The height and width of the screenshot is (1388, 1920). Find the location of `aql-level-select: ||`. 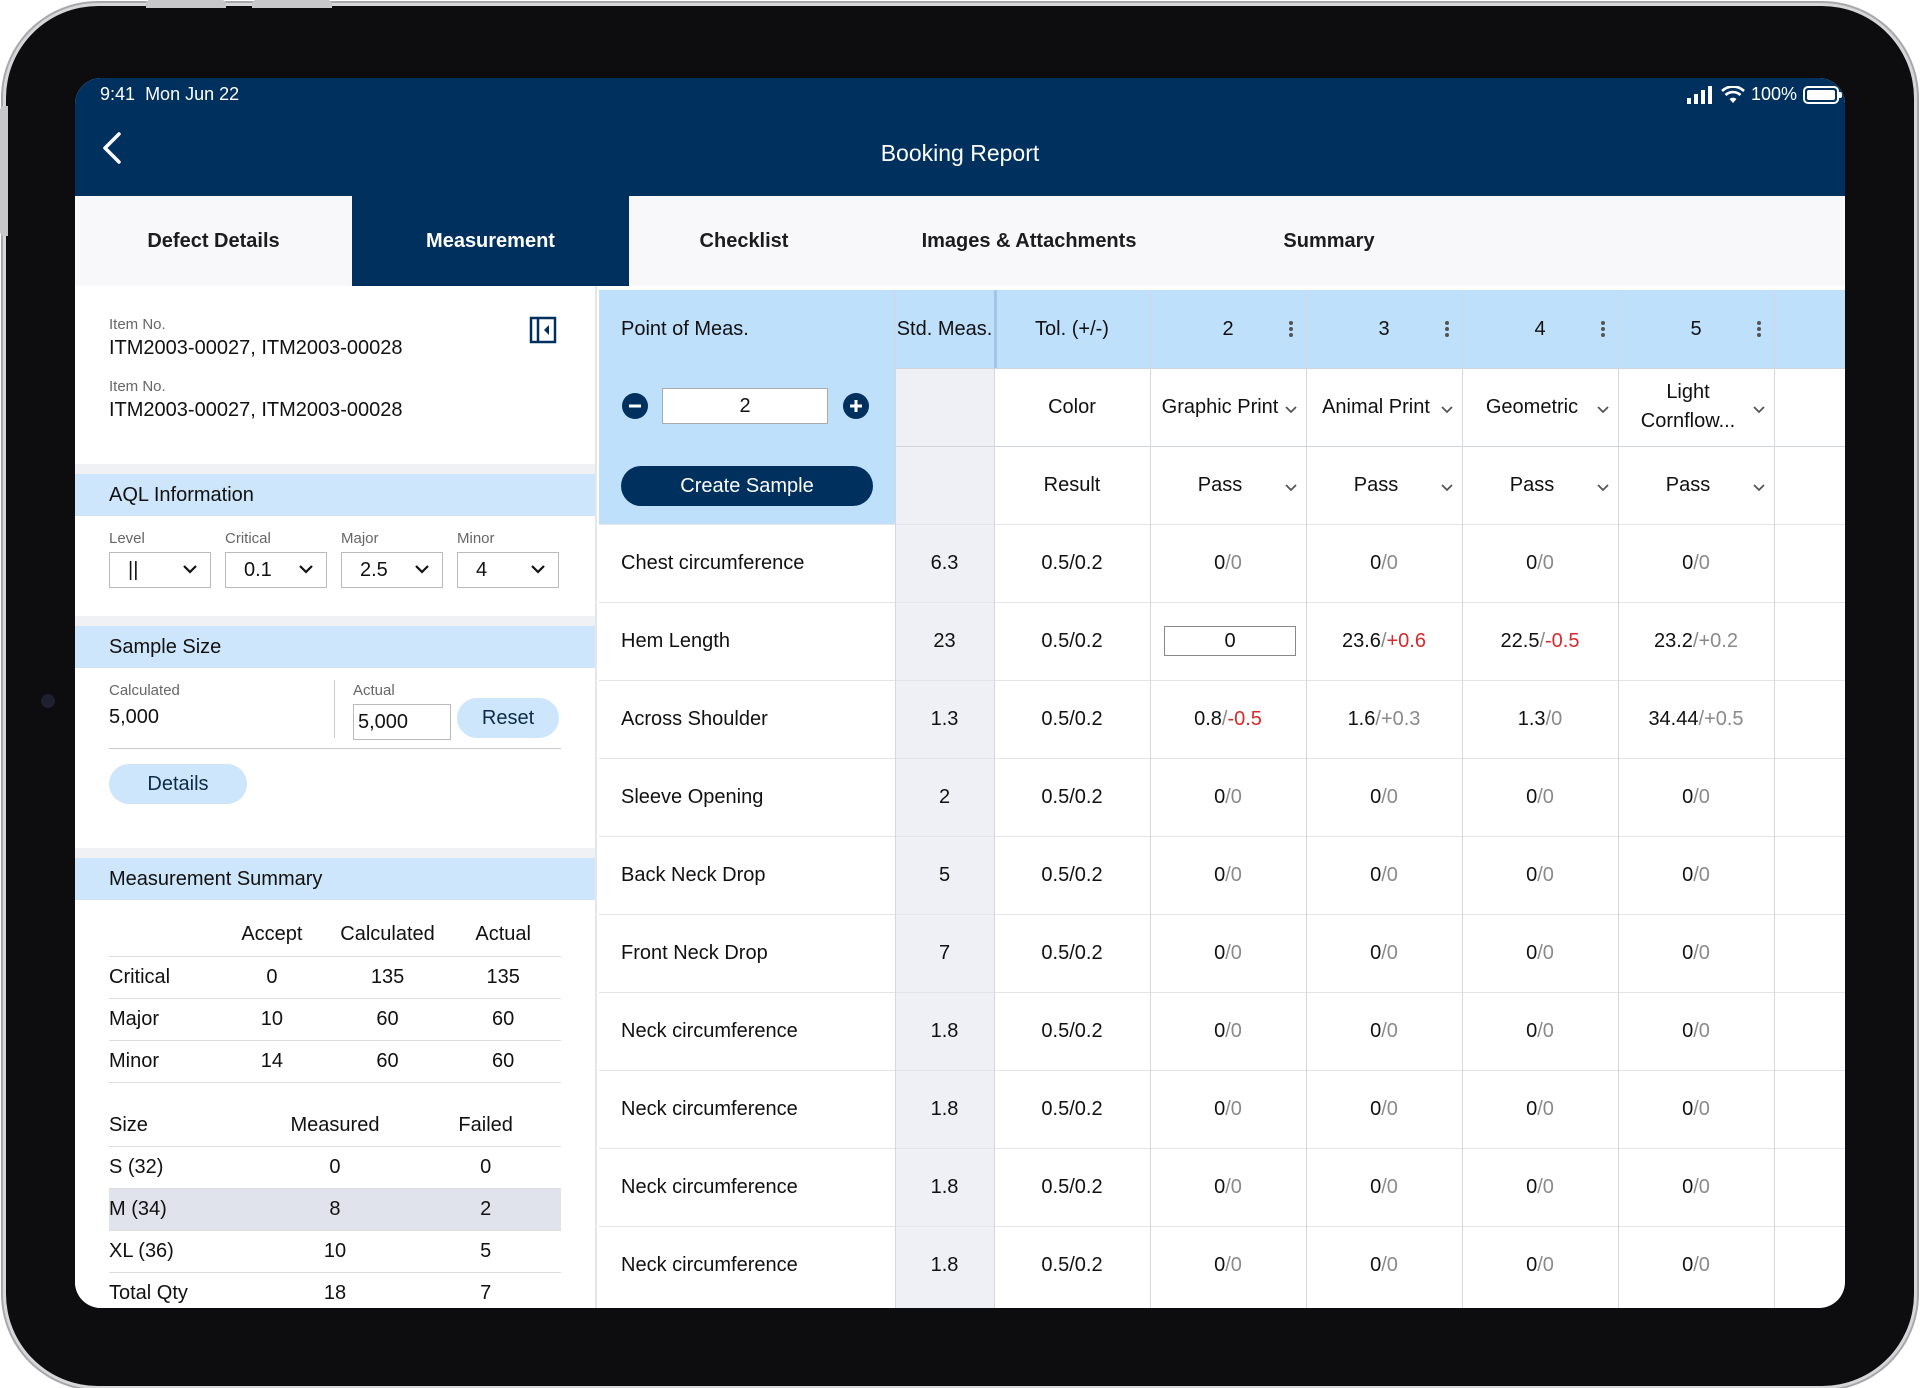

aql-level-select: || is located at coordinates (160, 570).